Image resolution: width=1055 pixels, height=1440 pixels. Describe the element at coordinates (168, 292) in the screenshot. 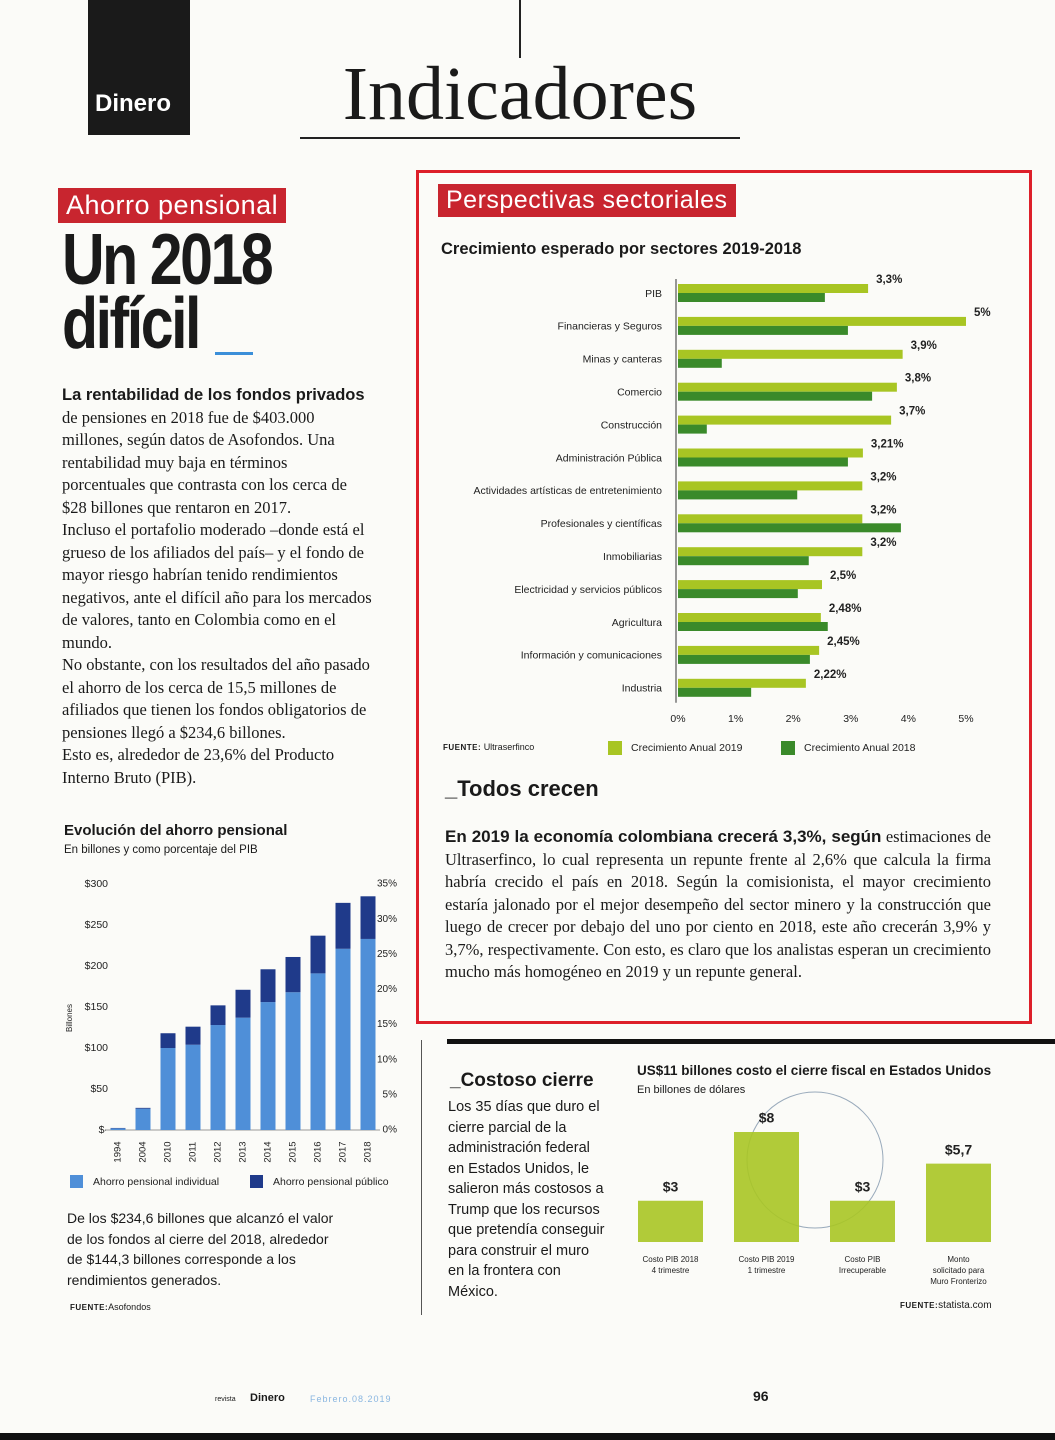

I see `headline: Un 2018 difícil` at that location.